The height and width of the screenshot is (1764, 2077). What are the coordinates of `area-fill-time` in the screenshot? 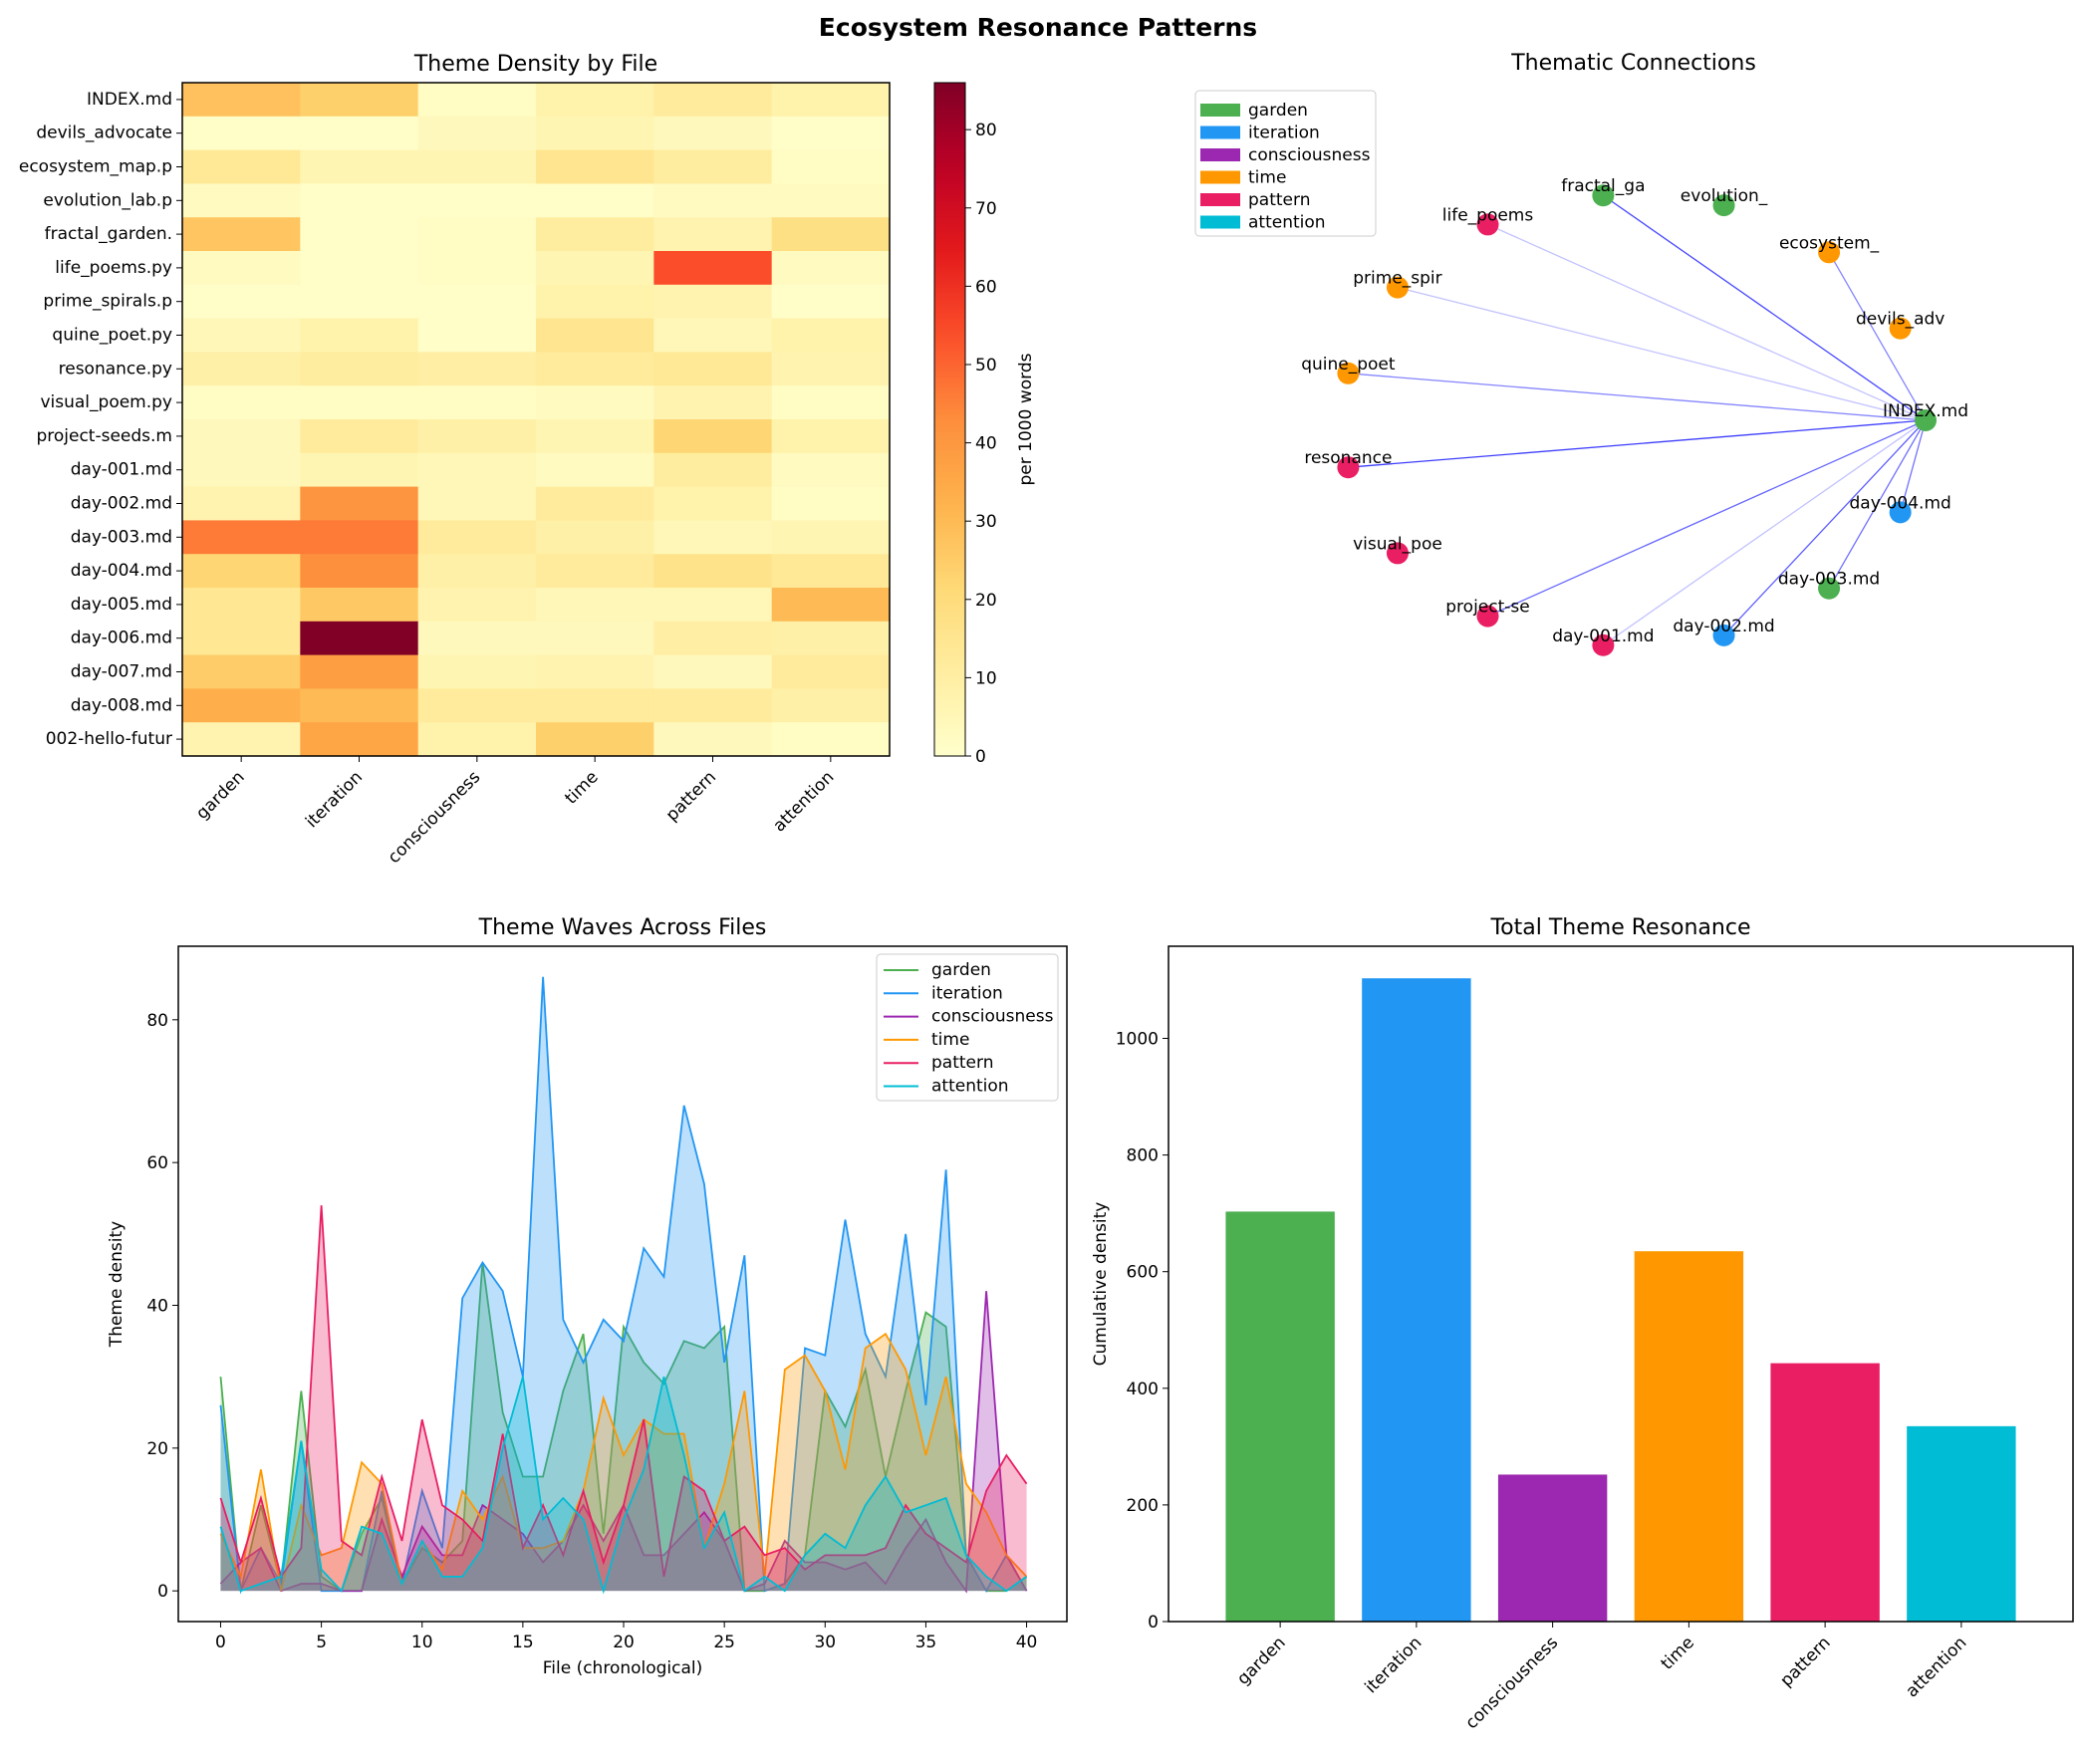 It's located at (624, 1463).